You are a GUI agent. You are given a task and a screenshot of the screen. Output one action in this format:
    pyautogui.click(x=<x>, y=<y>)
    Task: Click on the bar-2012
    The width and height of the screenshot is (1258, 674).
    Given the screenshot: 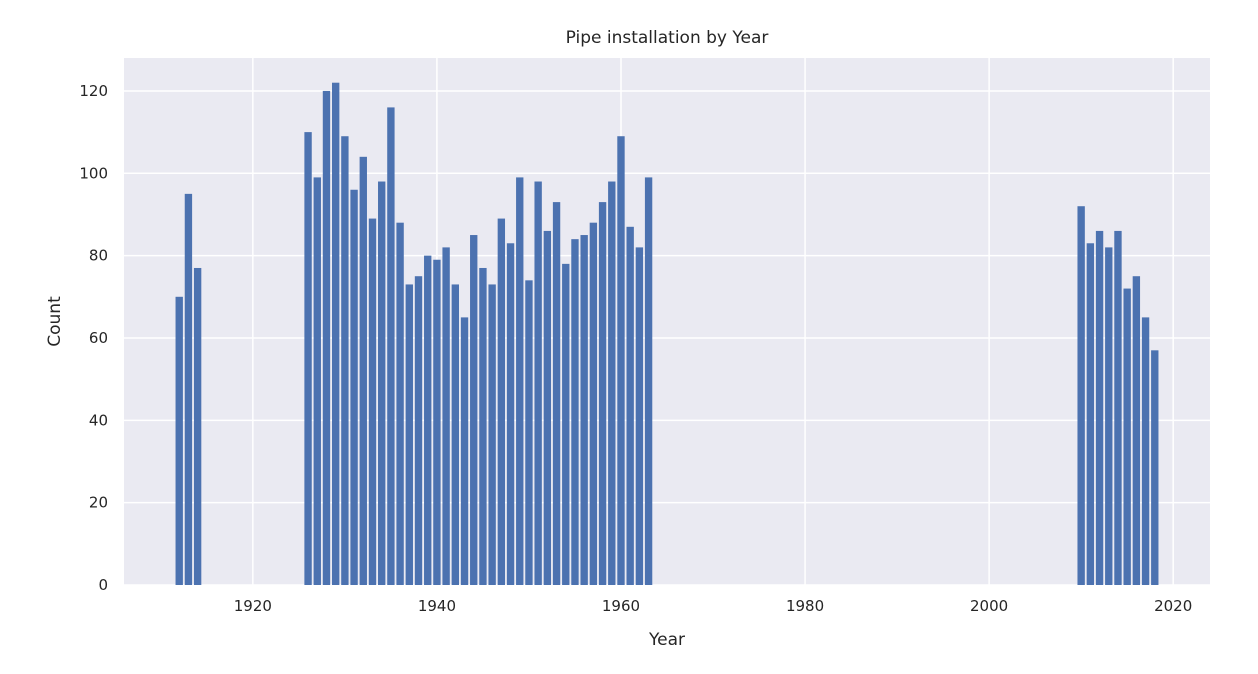 What is the action you would take?
    pyautogui.click(x=1099, y=407)
    